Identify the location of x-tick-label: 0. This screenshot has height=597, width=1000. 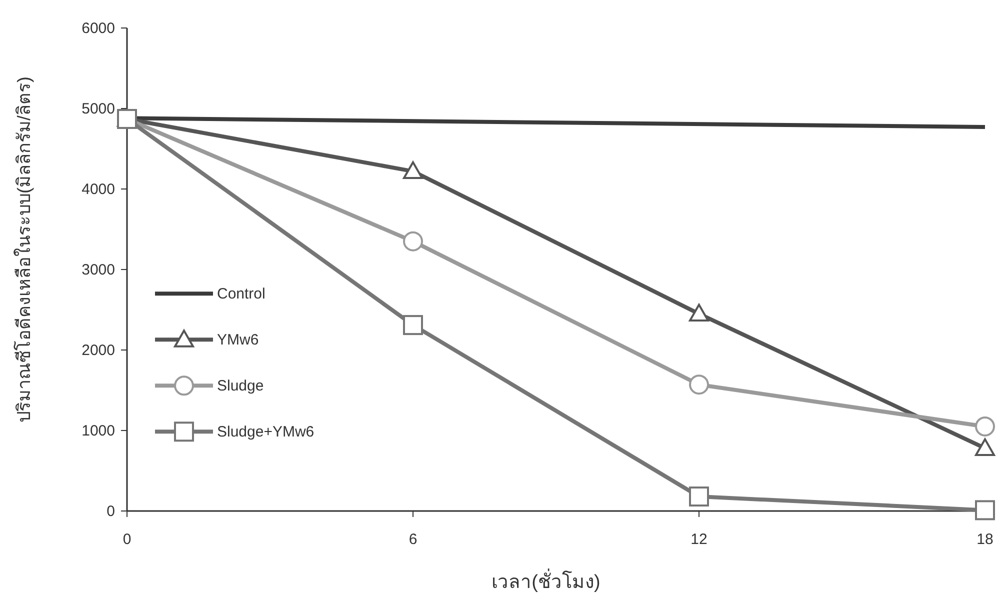
(127, 539).